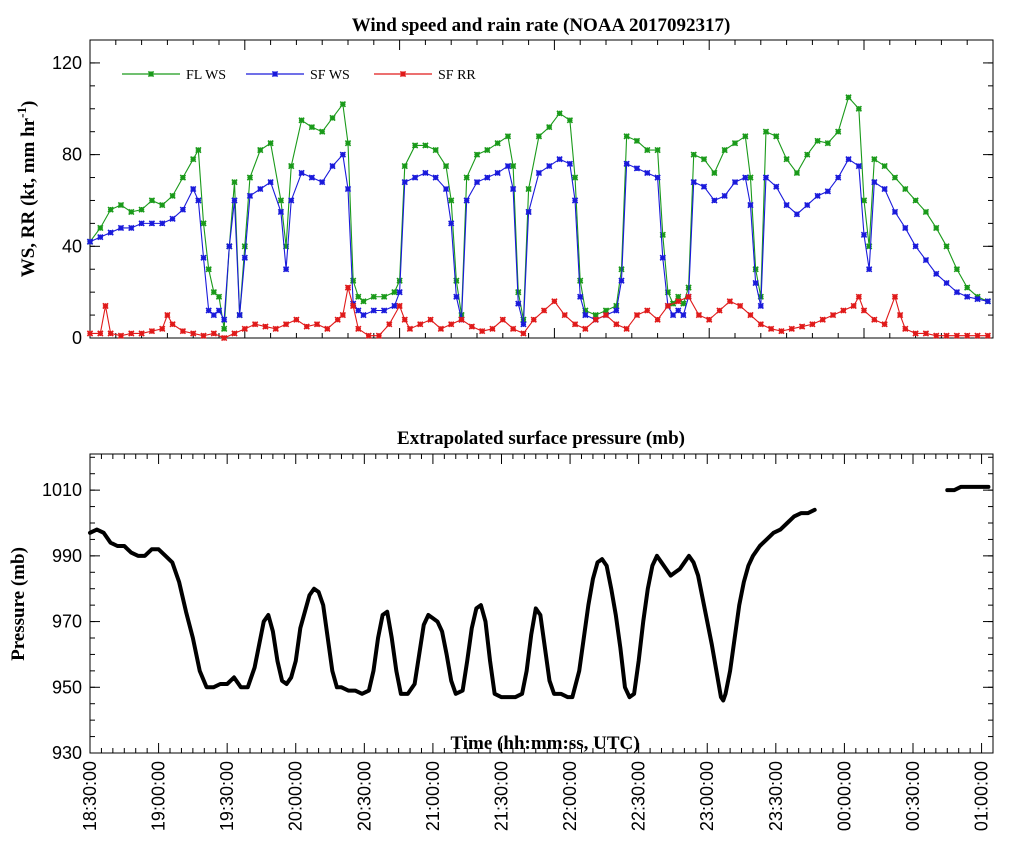  I want to click on pressure-line-segment, so click(968, 488).